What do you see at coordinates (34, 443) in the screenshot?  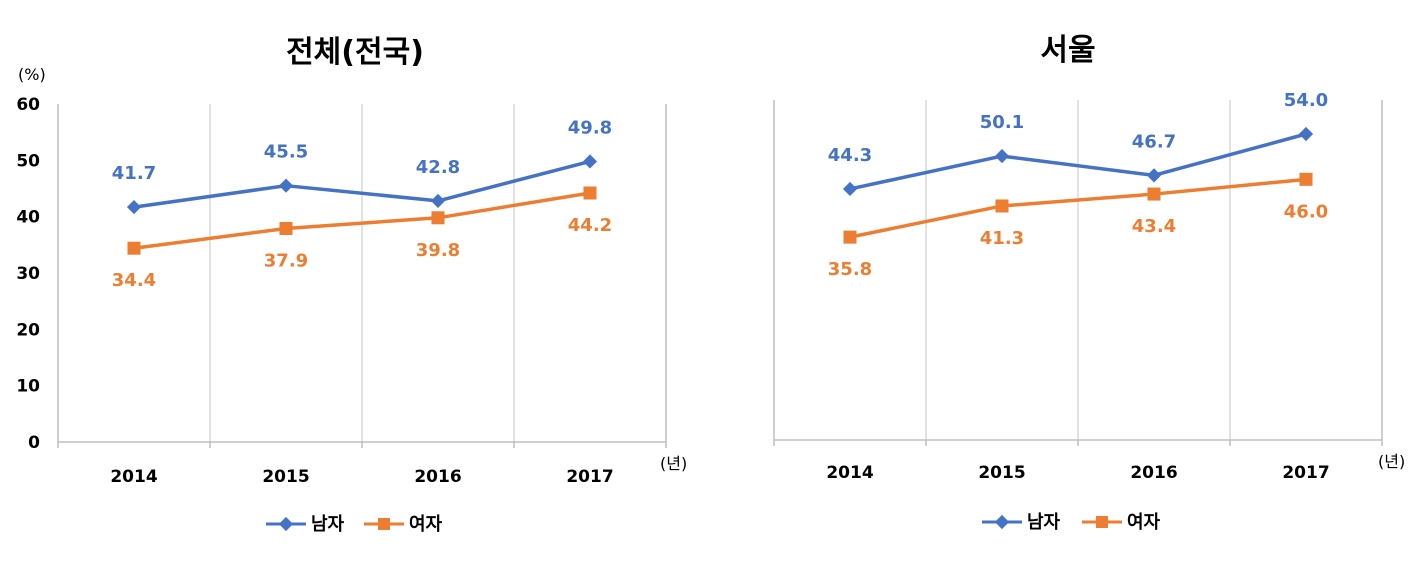 I see `y-tick-label: 0` at bounding box center [34, 443].